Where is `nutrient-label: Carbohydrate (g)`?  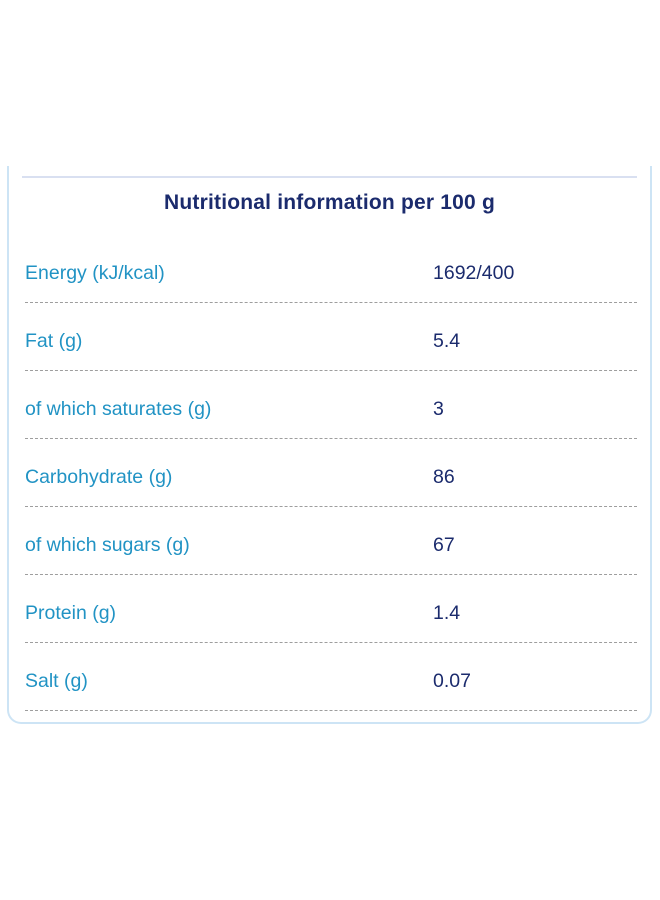
nutrient-label: Carbohydrate (g) is located at coordinates (99, 477).